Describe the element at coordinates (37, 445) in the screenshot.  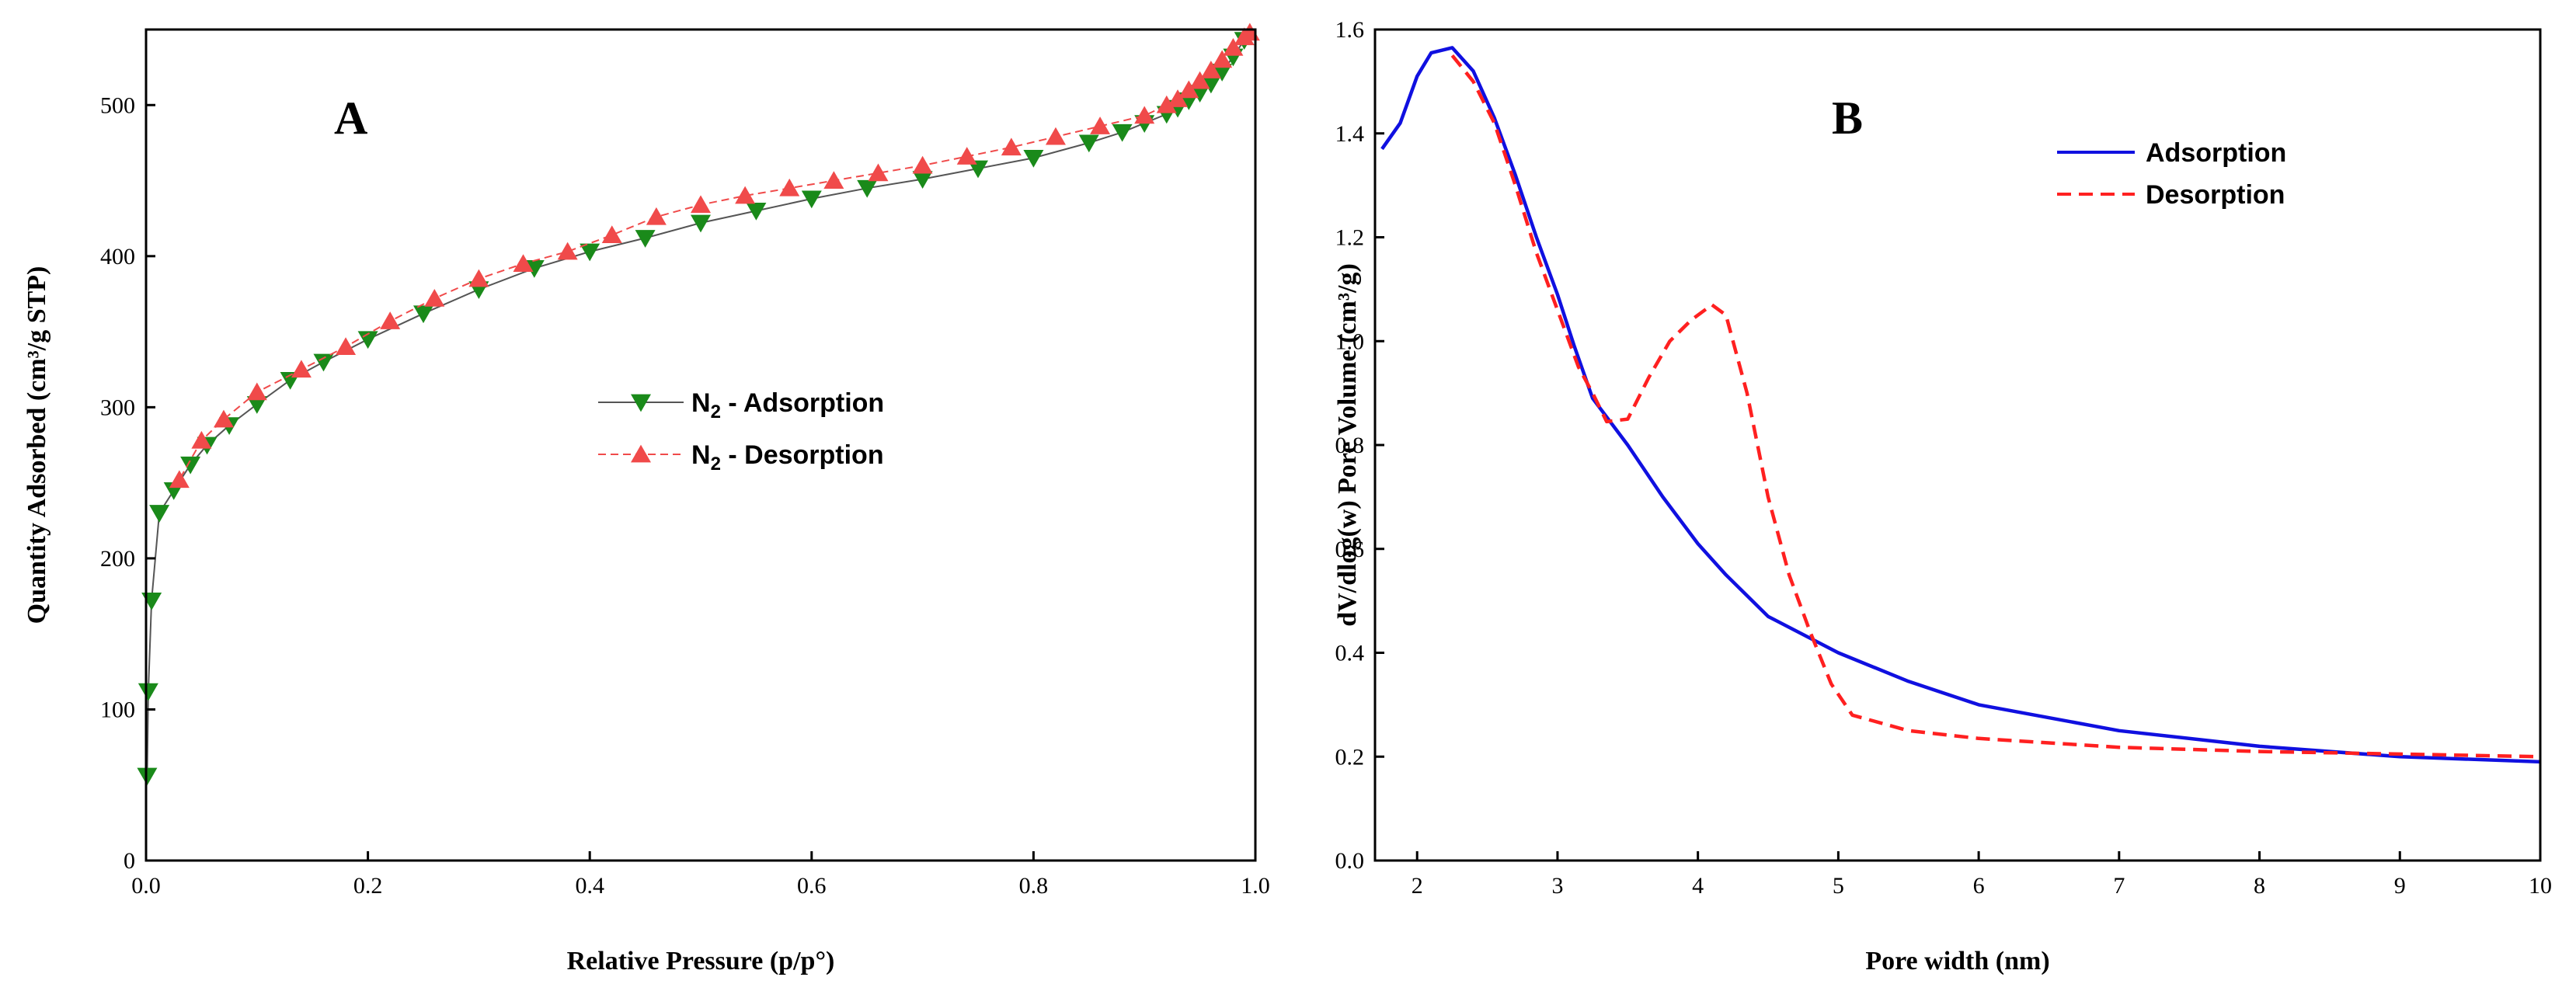
I see `panel-a-y-axis-label: Quantity Adsorbed (cm³/g STP)` at that location.